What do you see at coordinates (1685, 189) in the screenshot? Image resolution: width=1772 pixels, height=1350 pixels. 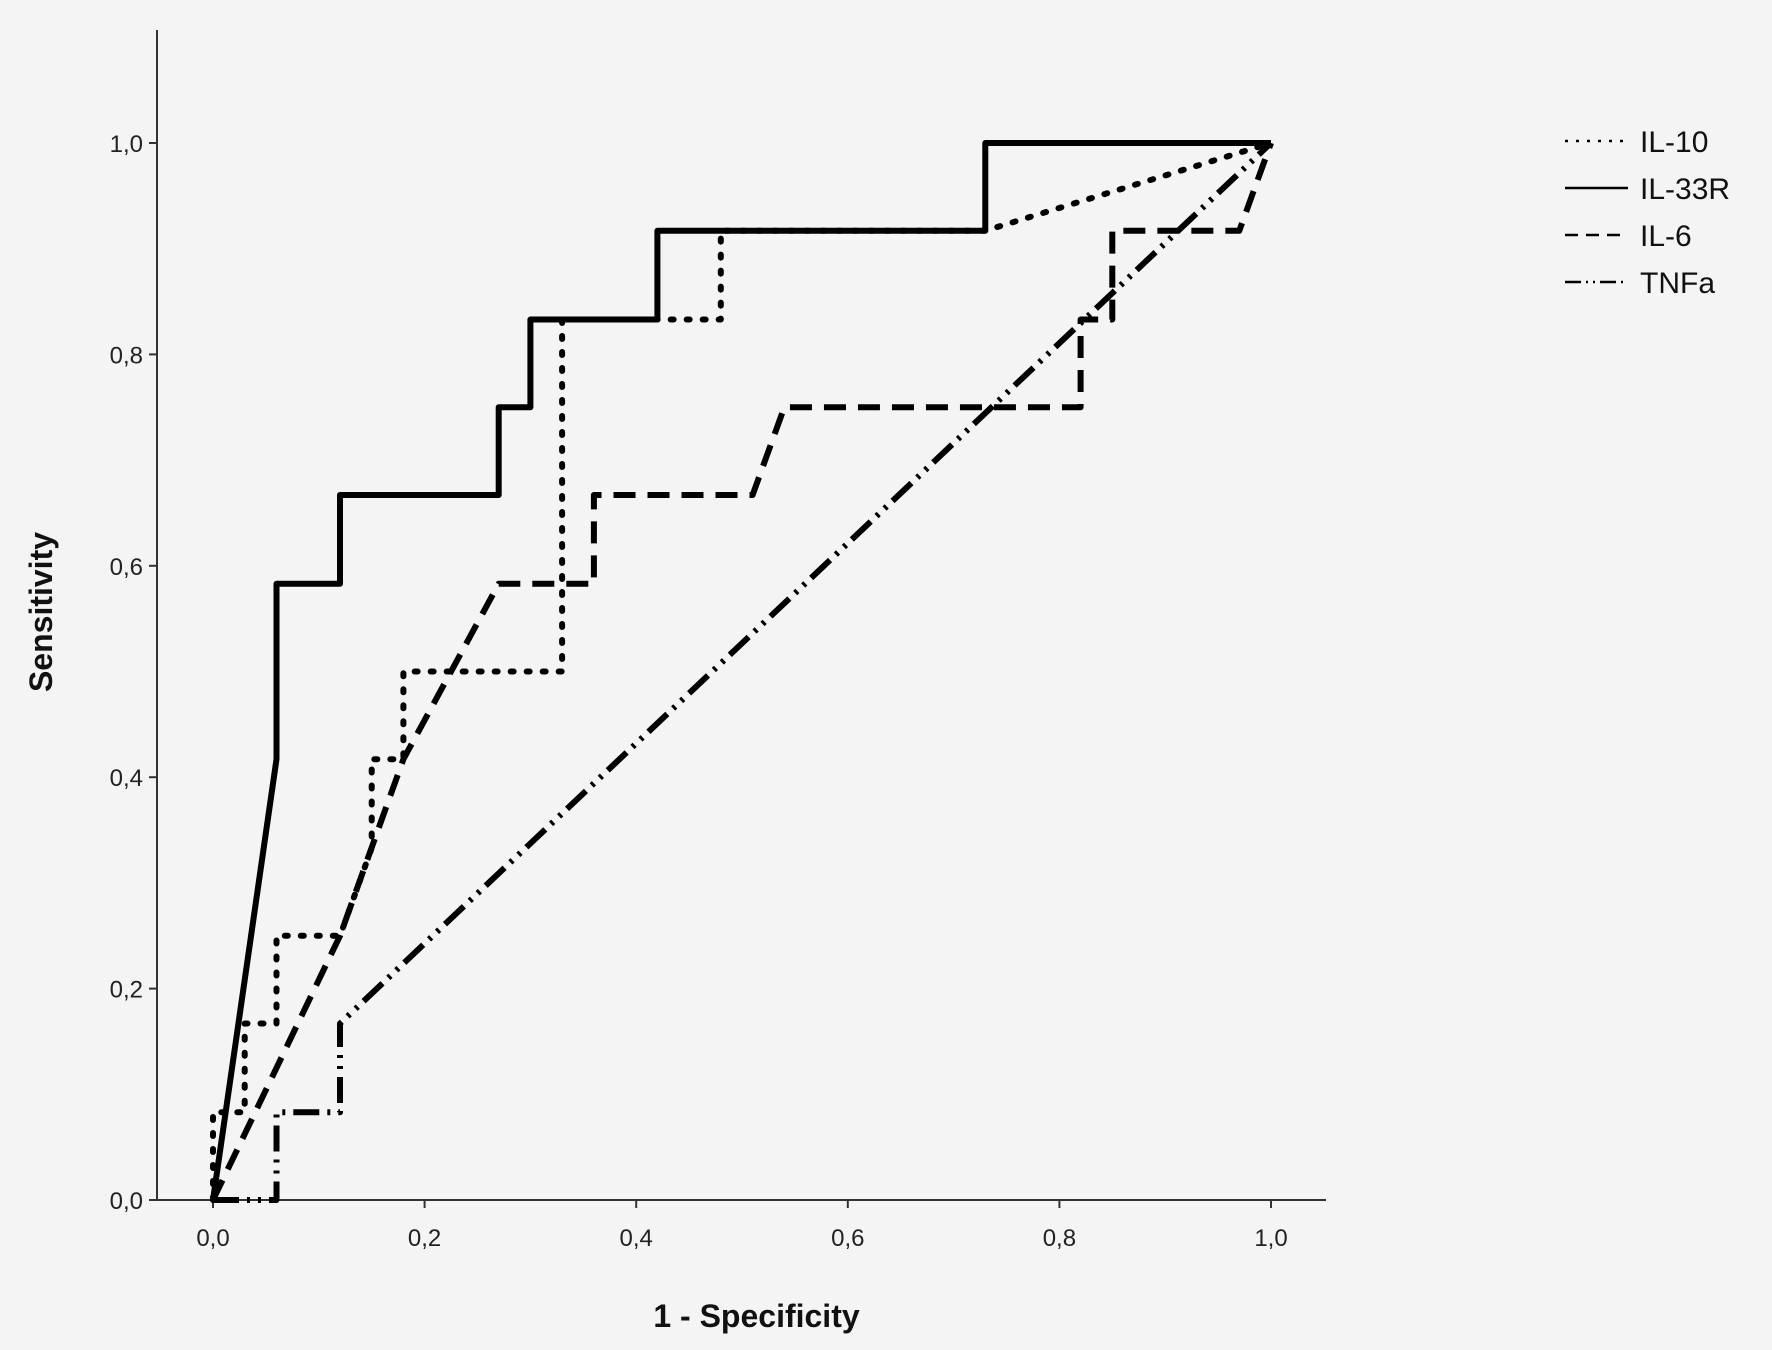 I see `legend-label: IL-33R` at bounding box center [1685, 189].